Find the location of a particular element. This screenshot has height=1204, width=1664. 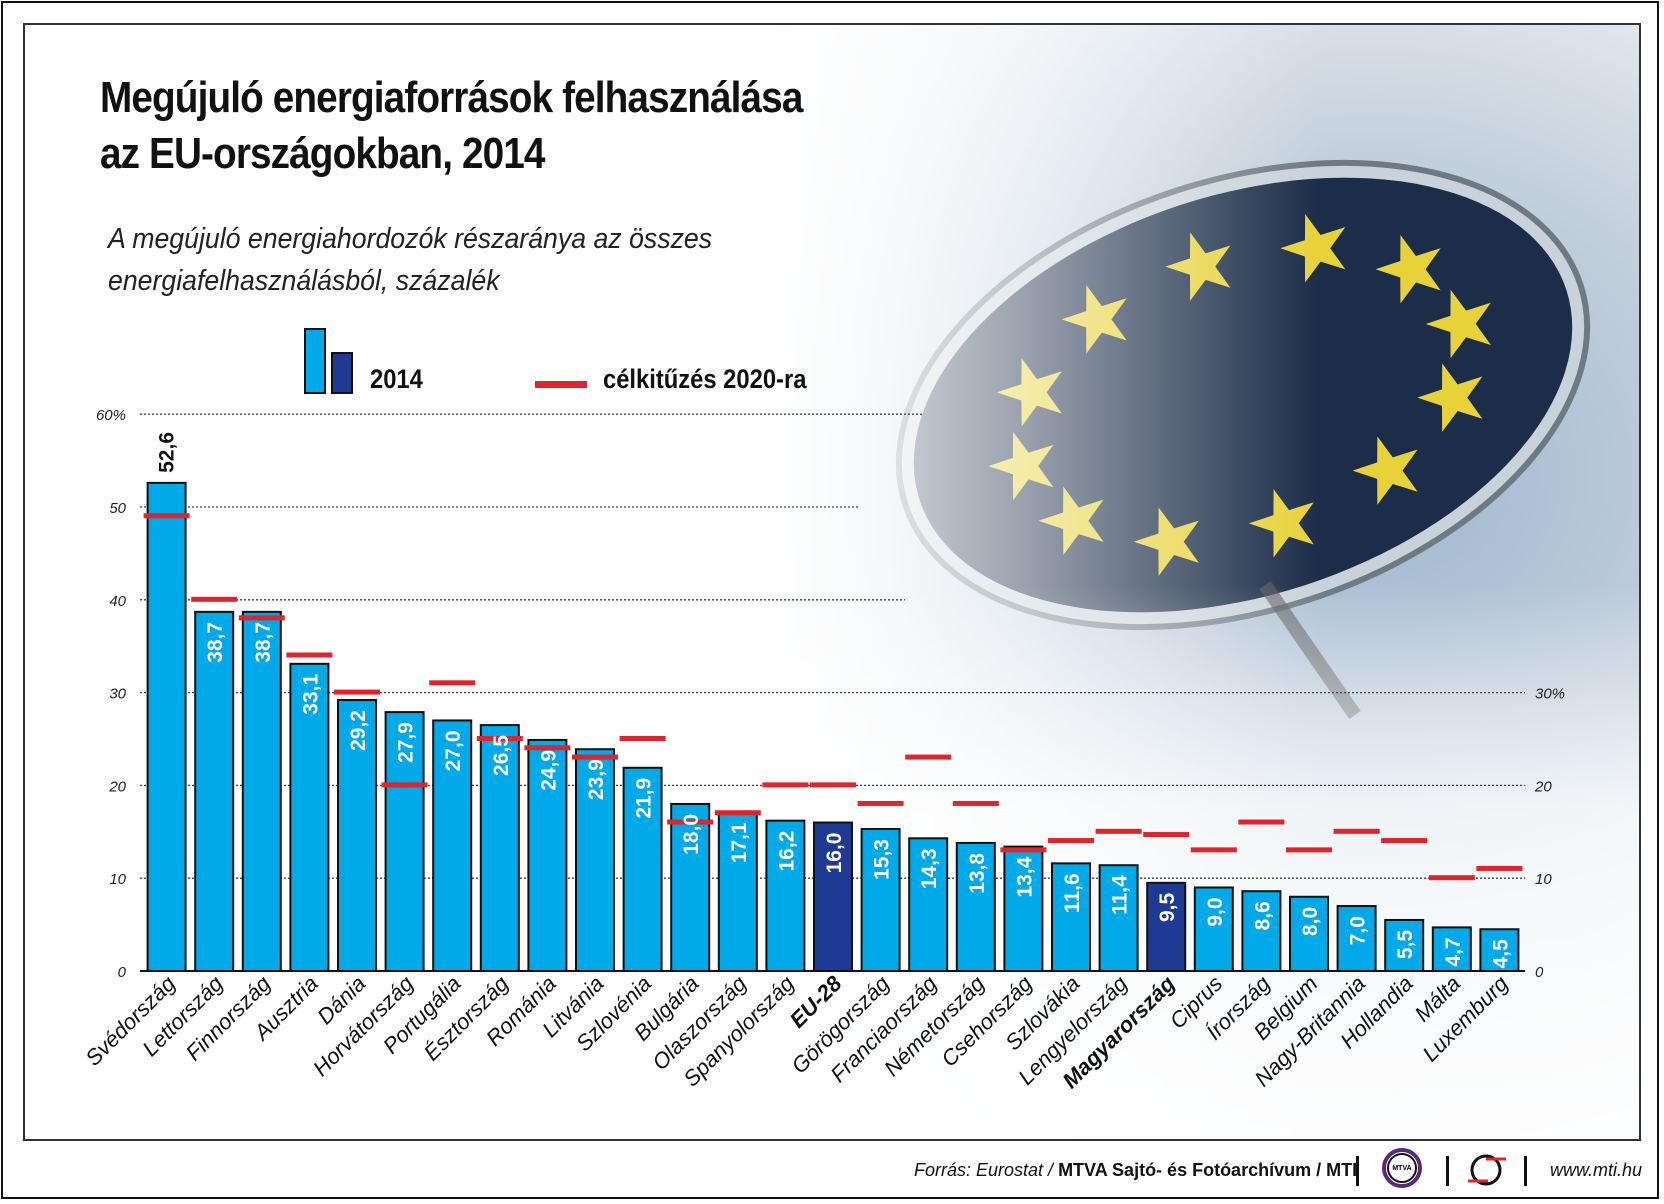

value-label: 11,6 is located at coordinates (1072, 893).